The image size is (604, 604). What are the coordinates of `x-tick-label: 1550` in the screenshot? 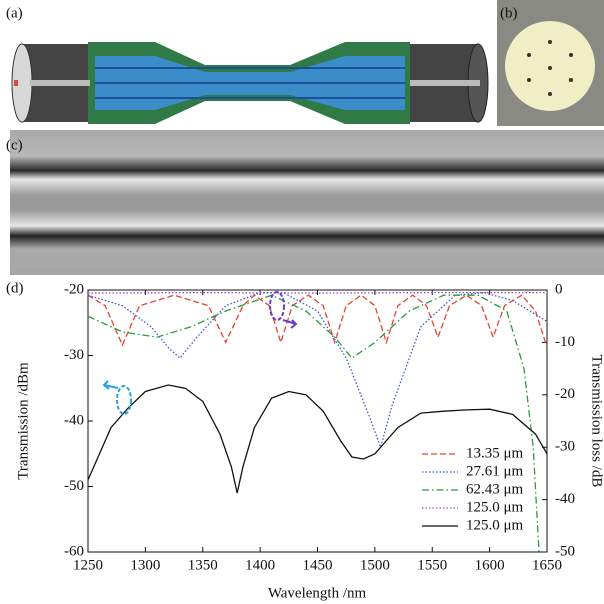 It's located at (432, 565).